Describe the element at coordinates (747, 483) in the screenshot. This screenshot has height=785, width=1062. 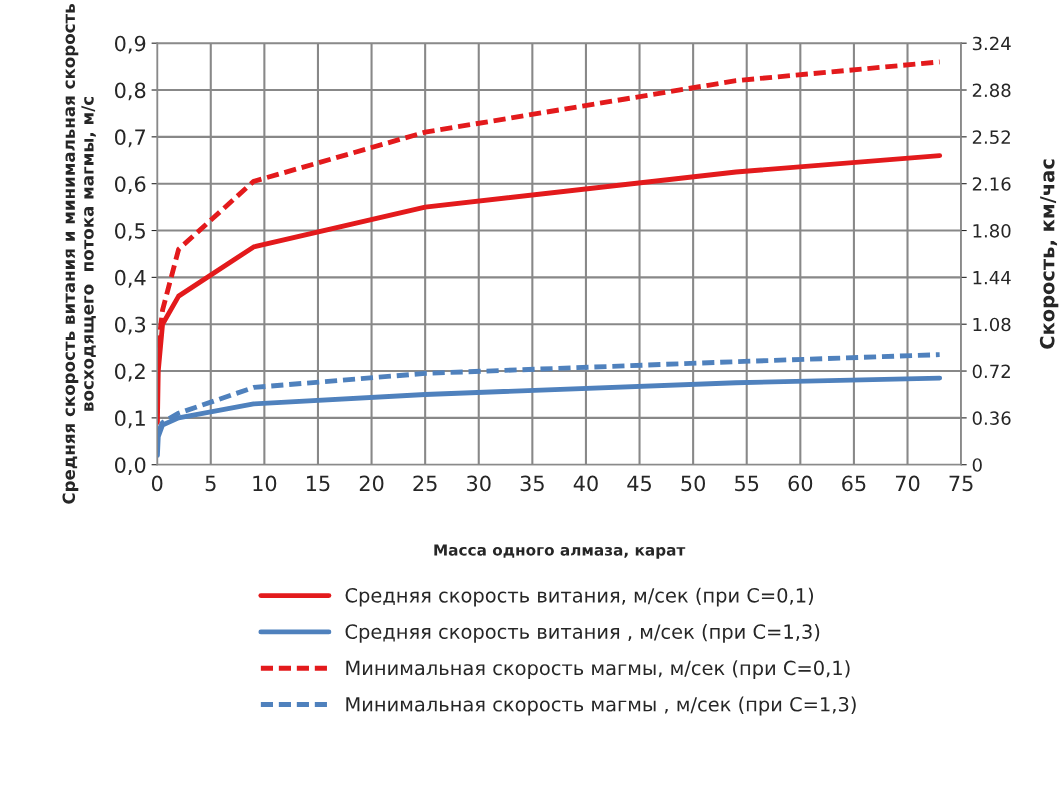
I see `x-tick-label: 55` at that location.